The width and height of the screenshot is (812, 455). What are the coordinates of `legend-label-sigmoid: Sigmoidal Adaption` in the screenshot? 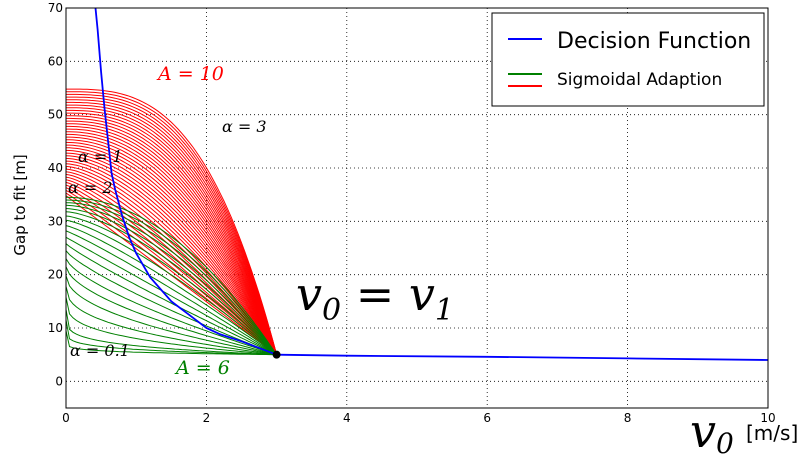 It's located at (639, 80).